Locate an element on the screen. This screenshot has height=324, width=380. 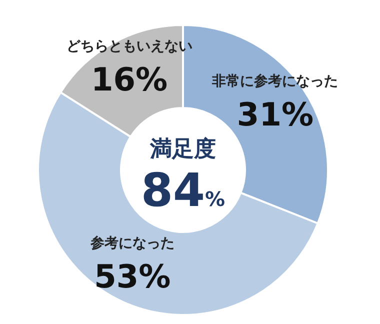
data-label: 31% is located at coordinates (275, 114).